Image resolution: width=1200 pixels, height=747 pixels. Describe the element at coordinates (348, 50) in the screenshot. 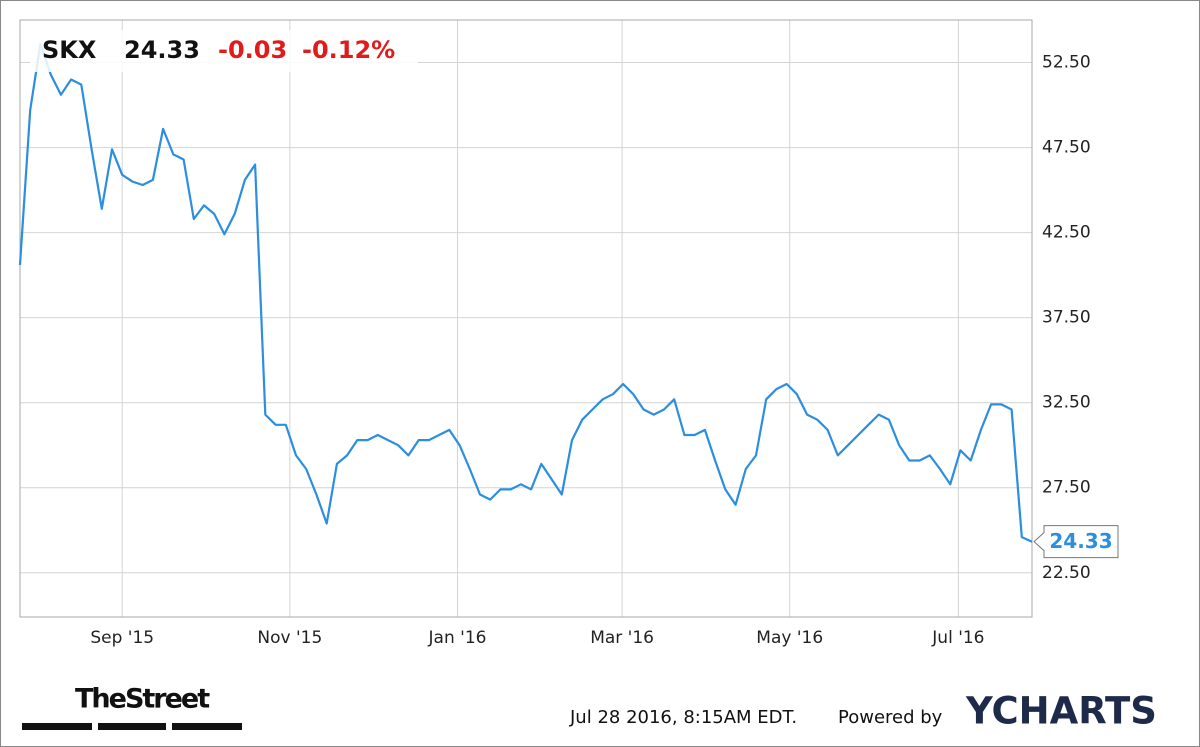

I see `change-pct: -0.12%` at that location.